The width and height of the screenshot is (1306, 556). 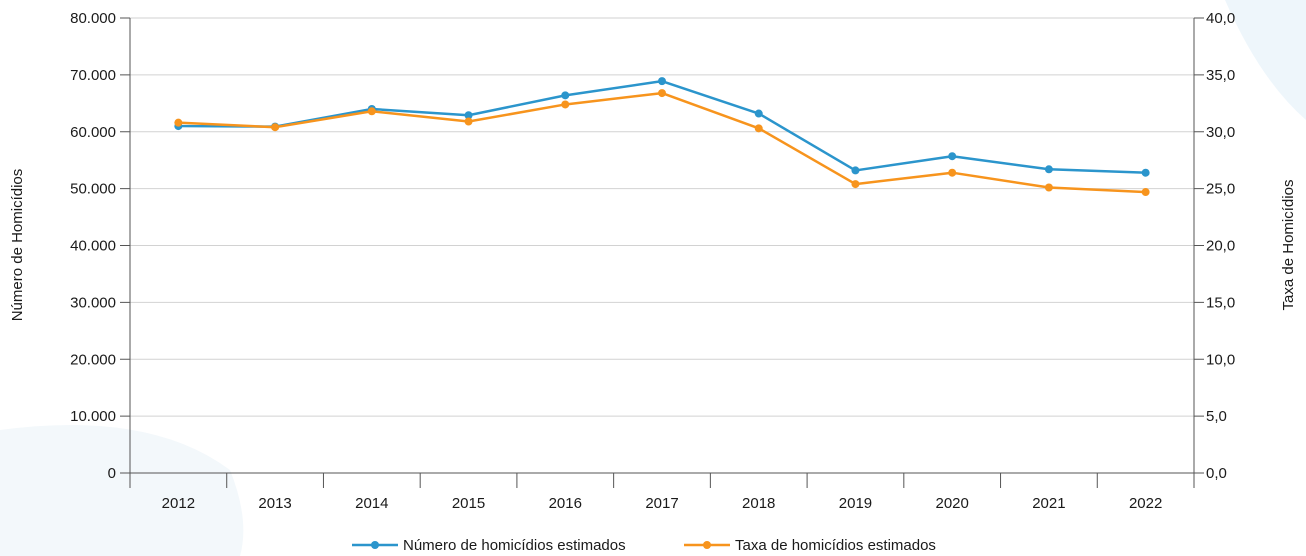 I want to click on left-tick-label: 70.000, so click(x=93, y=75).